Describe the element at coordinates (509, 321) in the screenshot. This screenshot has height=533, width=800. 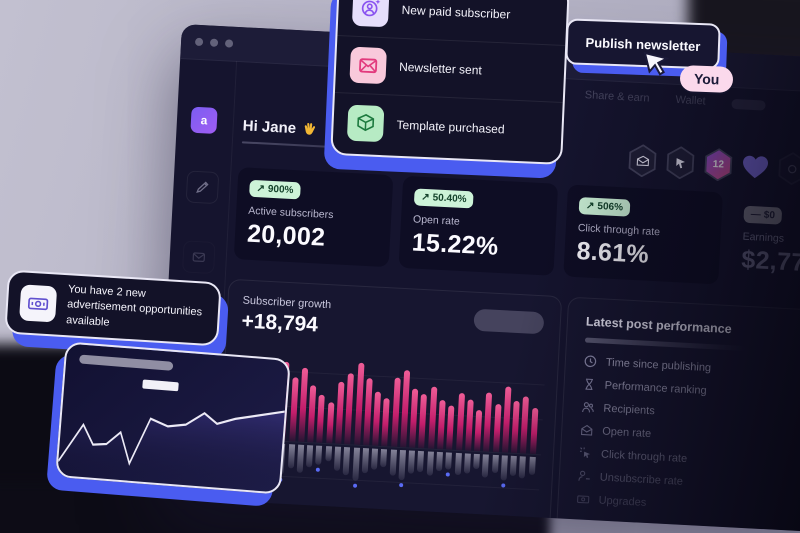
I see `range-selector-skeleton` at that location.